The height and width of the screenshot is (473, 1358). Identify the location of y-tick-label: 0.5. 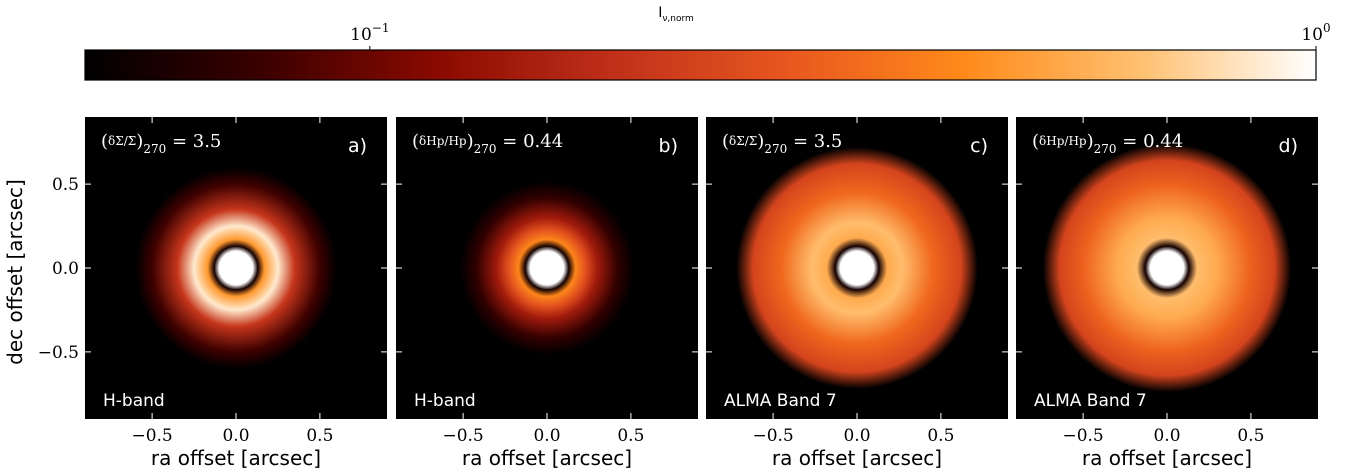
(65, 185).